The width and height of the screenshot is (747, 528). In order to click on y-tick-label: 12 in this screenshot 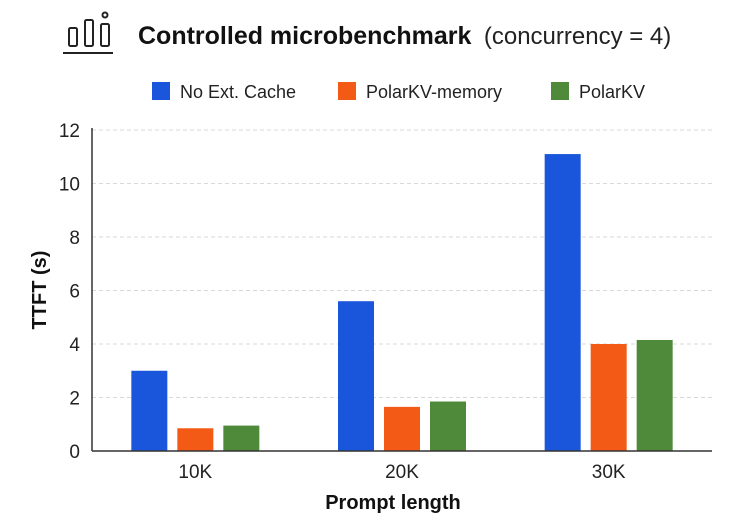, I will do `click(69, 131)`.